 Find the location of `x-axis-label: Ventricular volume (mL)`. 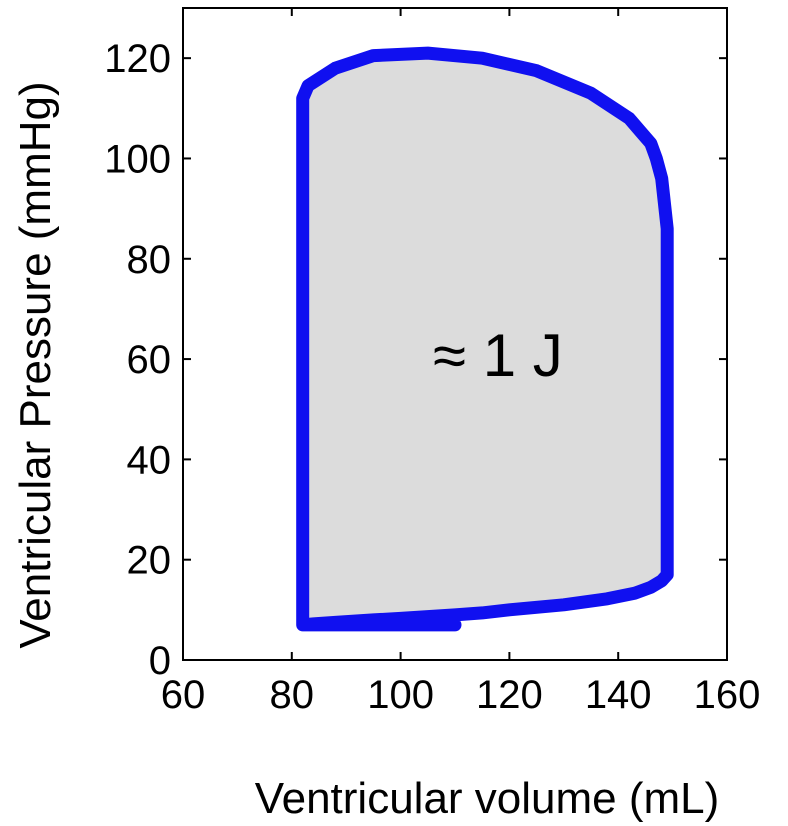

x-axis-label: Ventricular volume (mL) is located at coordinates (487, 798).